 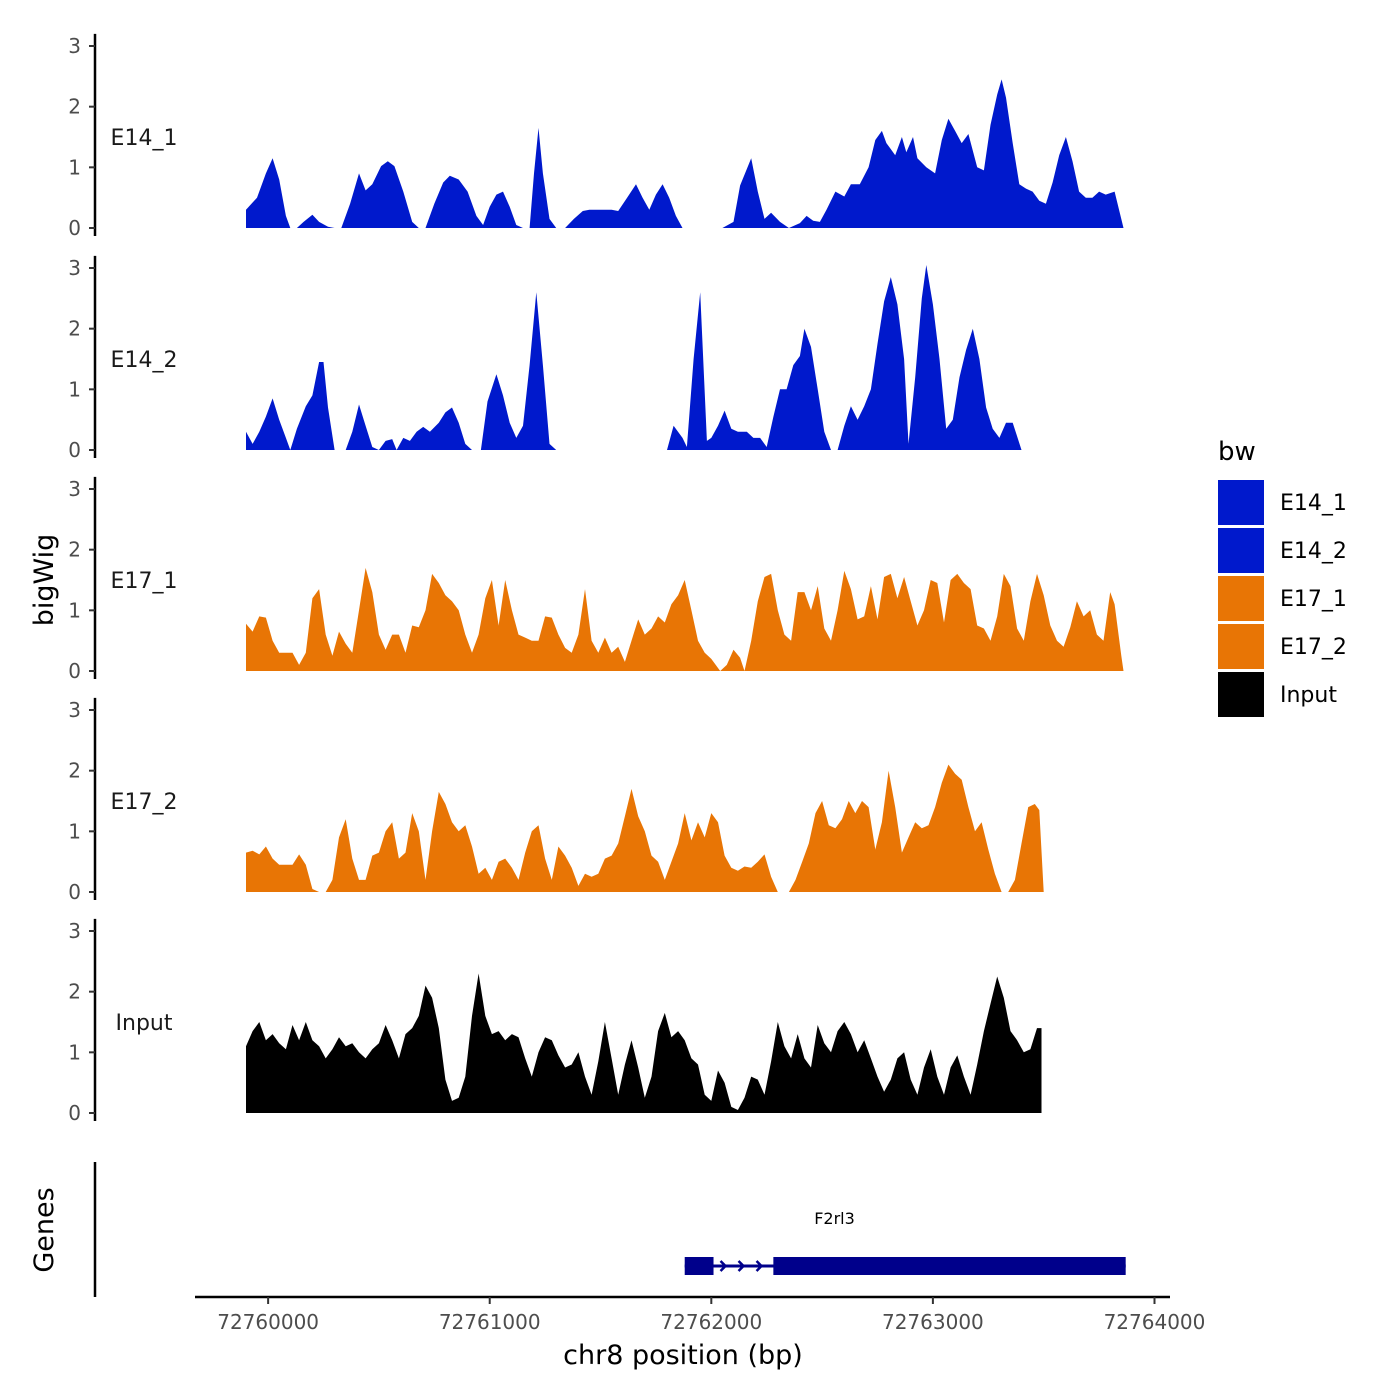 I want to click on legend-label: E14_2, so click(x=1313, y=551).